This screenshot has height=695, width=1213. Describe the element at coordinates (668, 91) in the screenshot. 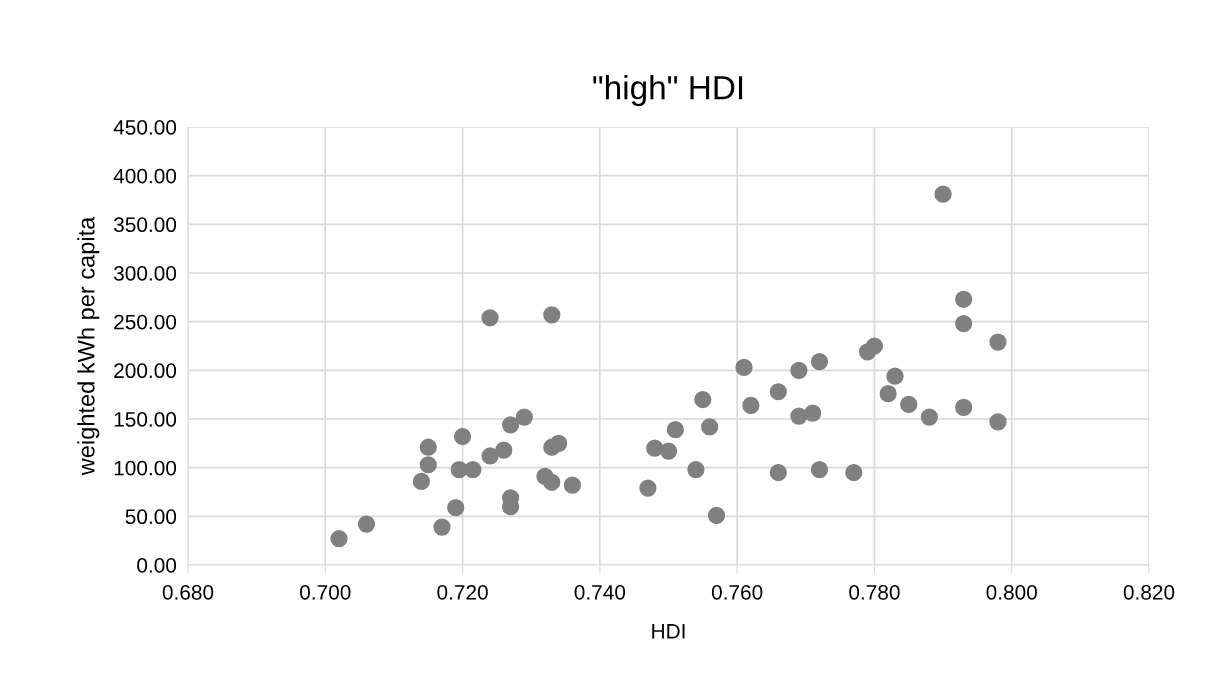

I see `chart-title: "high" HDI` at that location.